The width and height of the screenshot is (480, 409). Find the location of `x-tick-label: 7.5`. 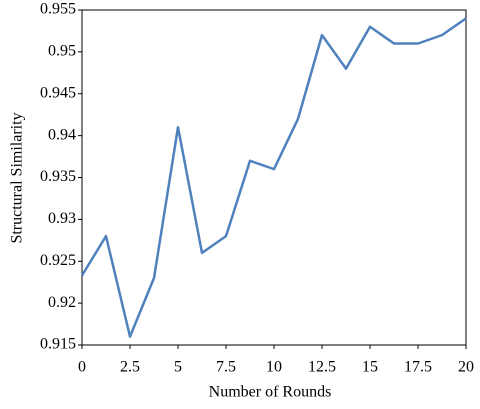

x-tick-label: 7.5 is located at coordinates (226, 367).